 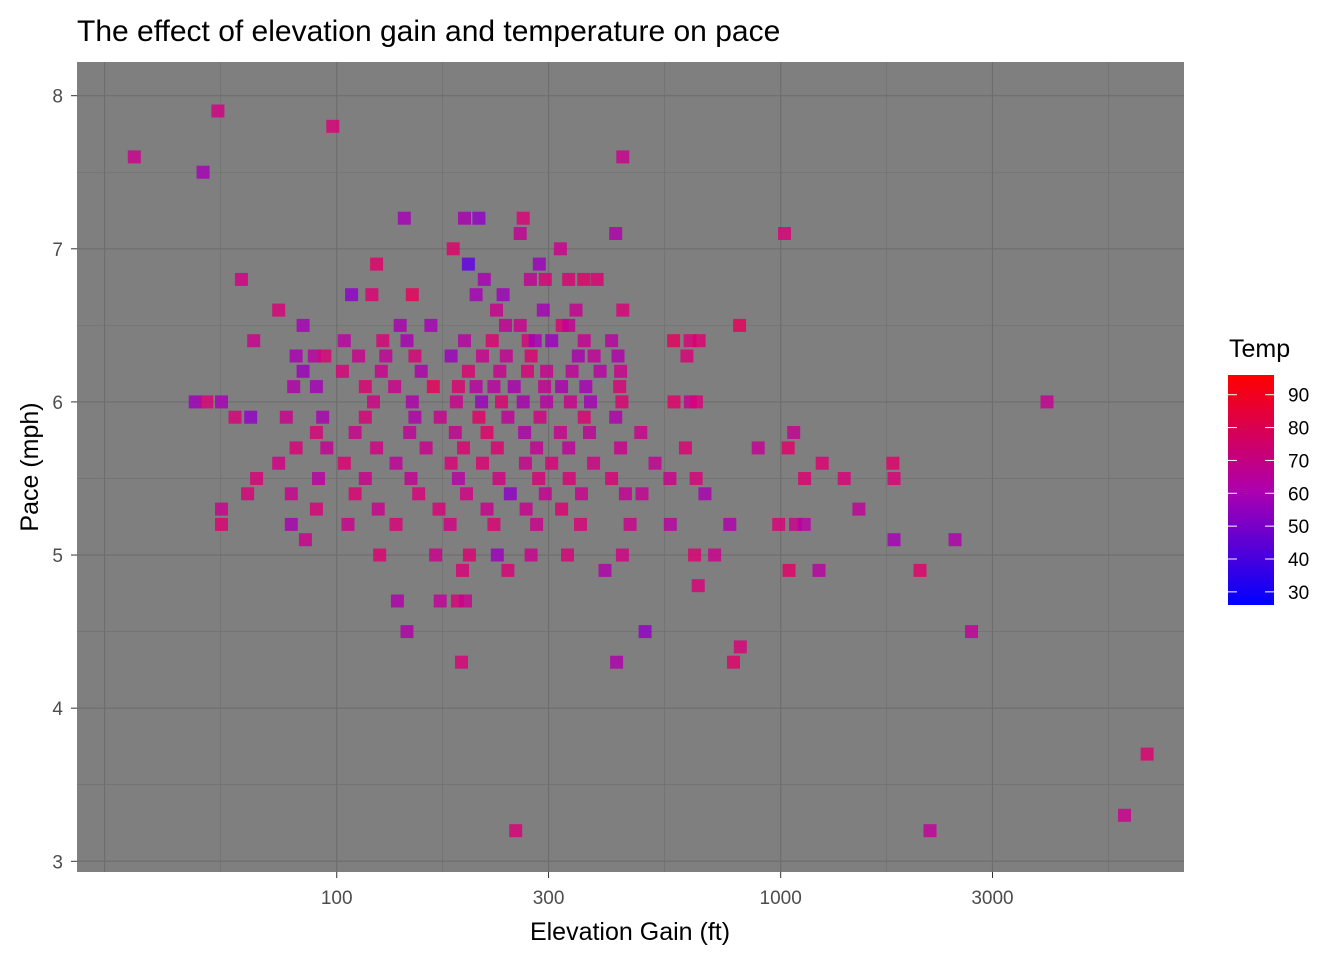 I want to click on y-axis: 3 4 5 6 7 8, so click(x=64, y=480).